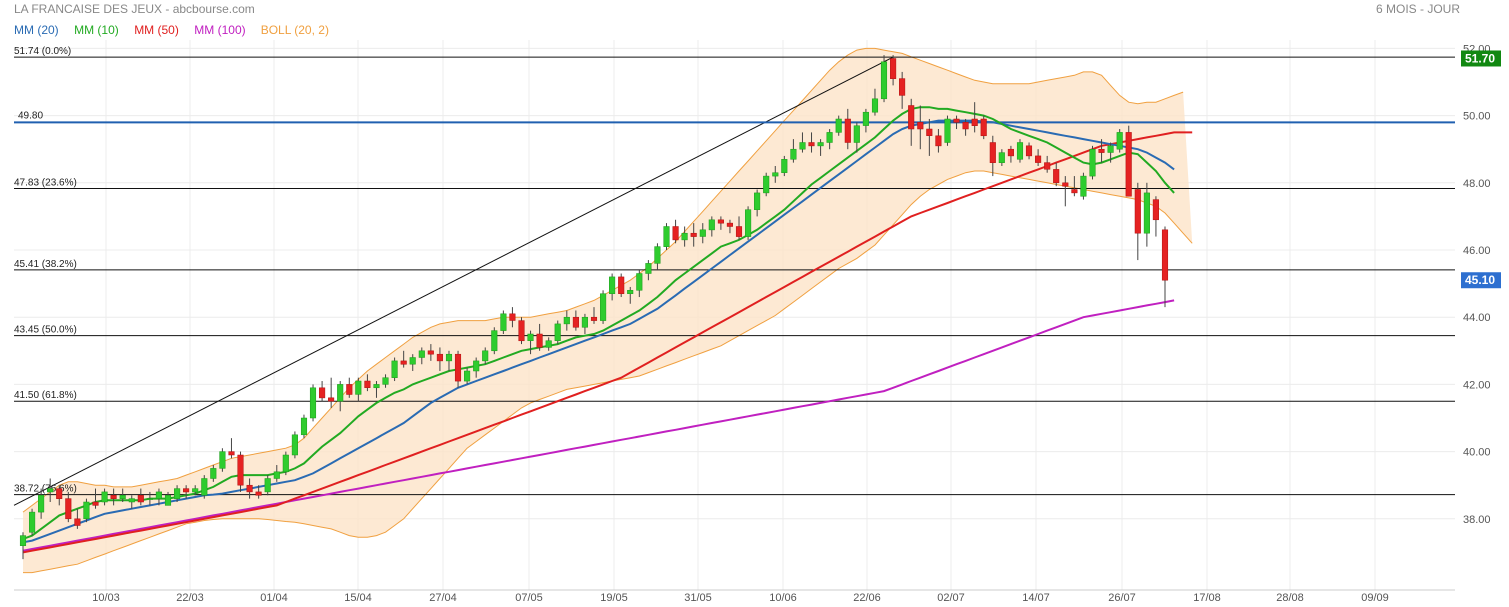  I want to click on legend-item: MM (10), so click(96, 30).